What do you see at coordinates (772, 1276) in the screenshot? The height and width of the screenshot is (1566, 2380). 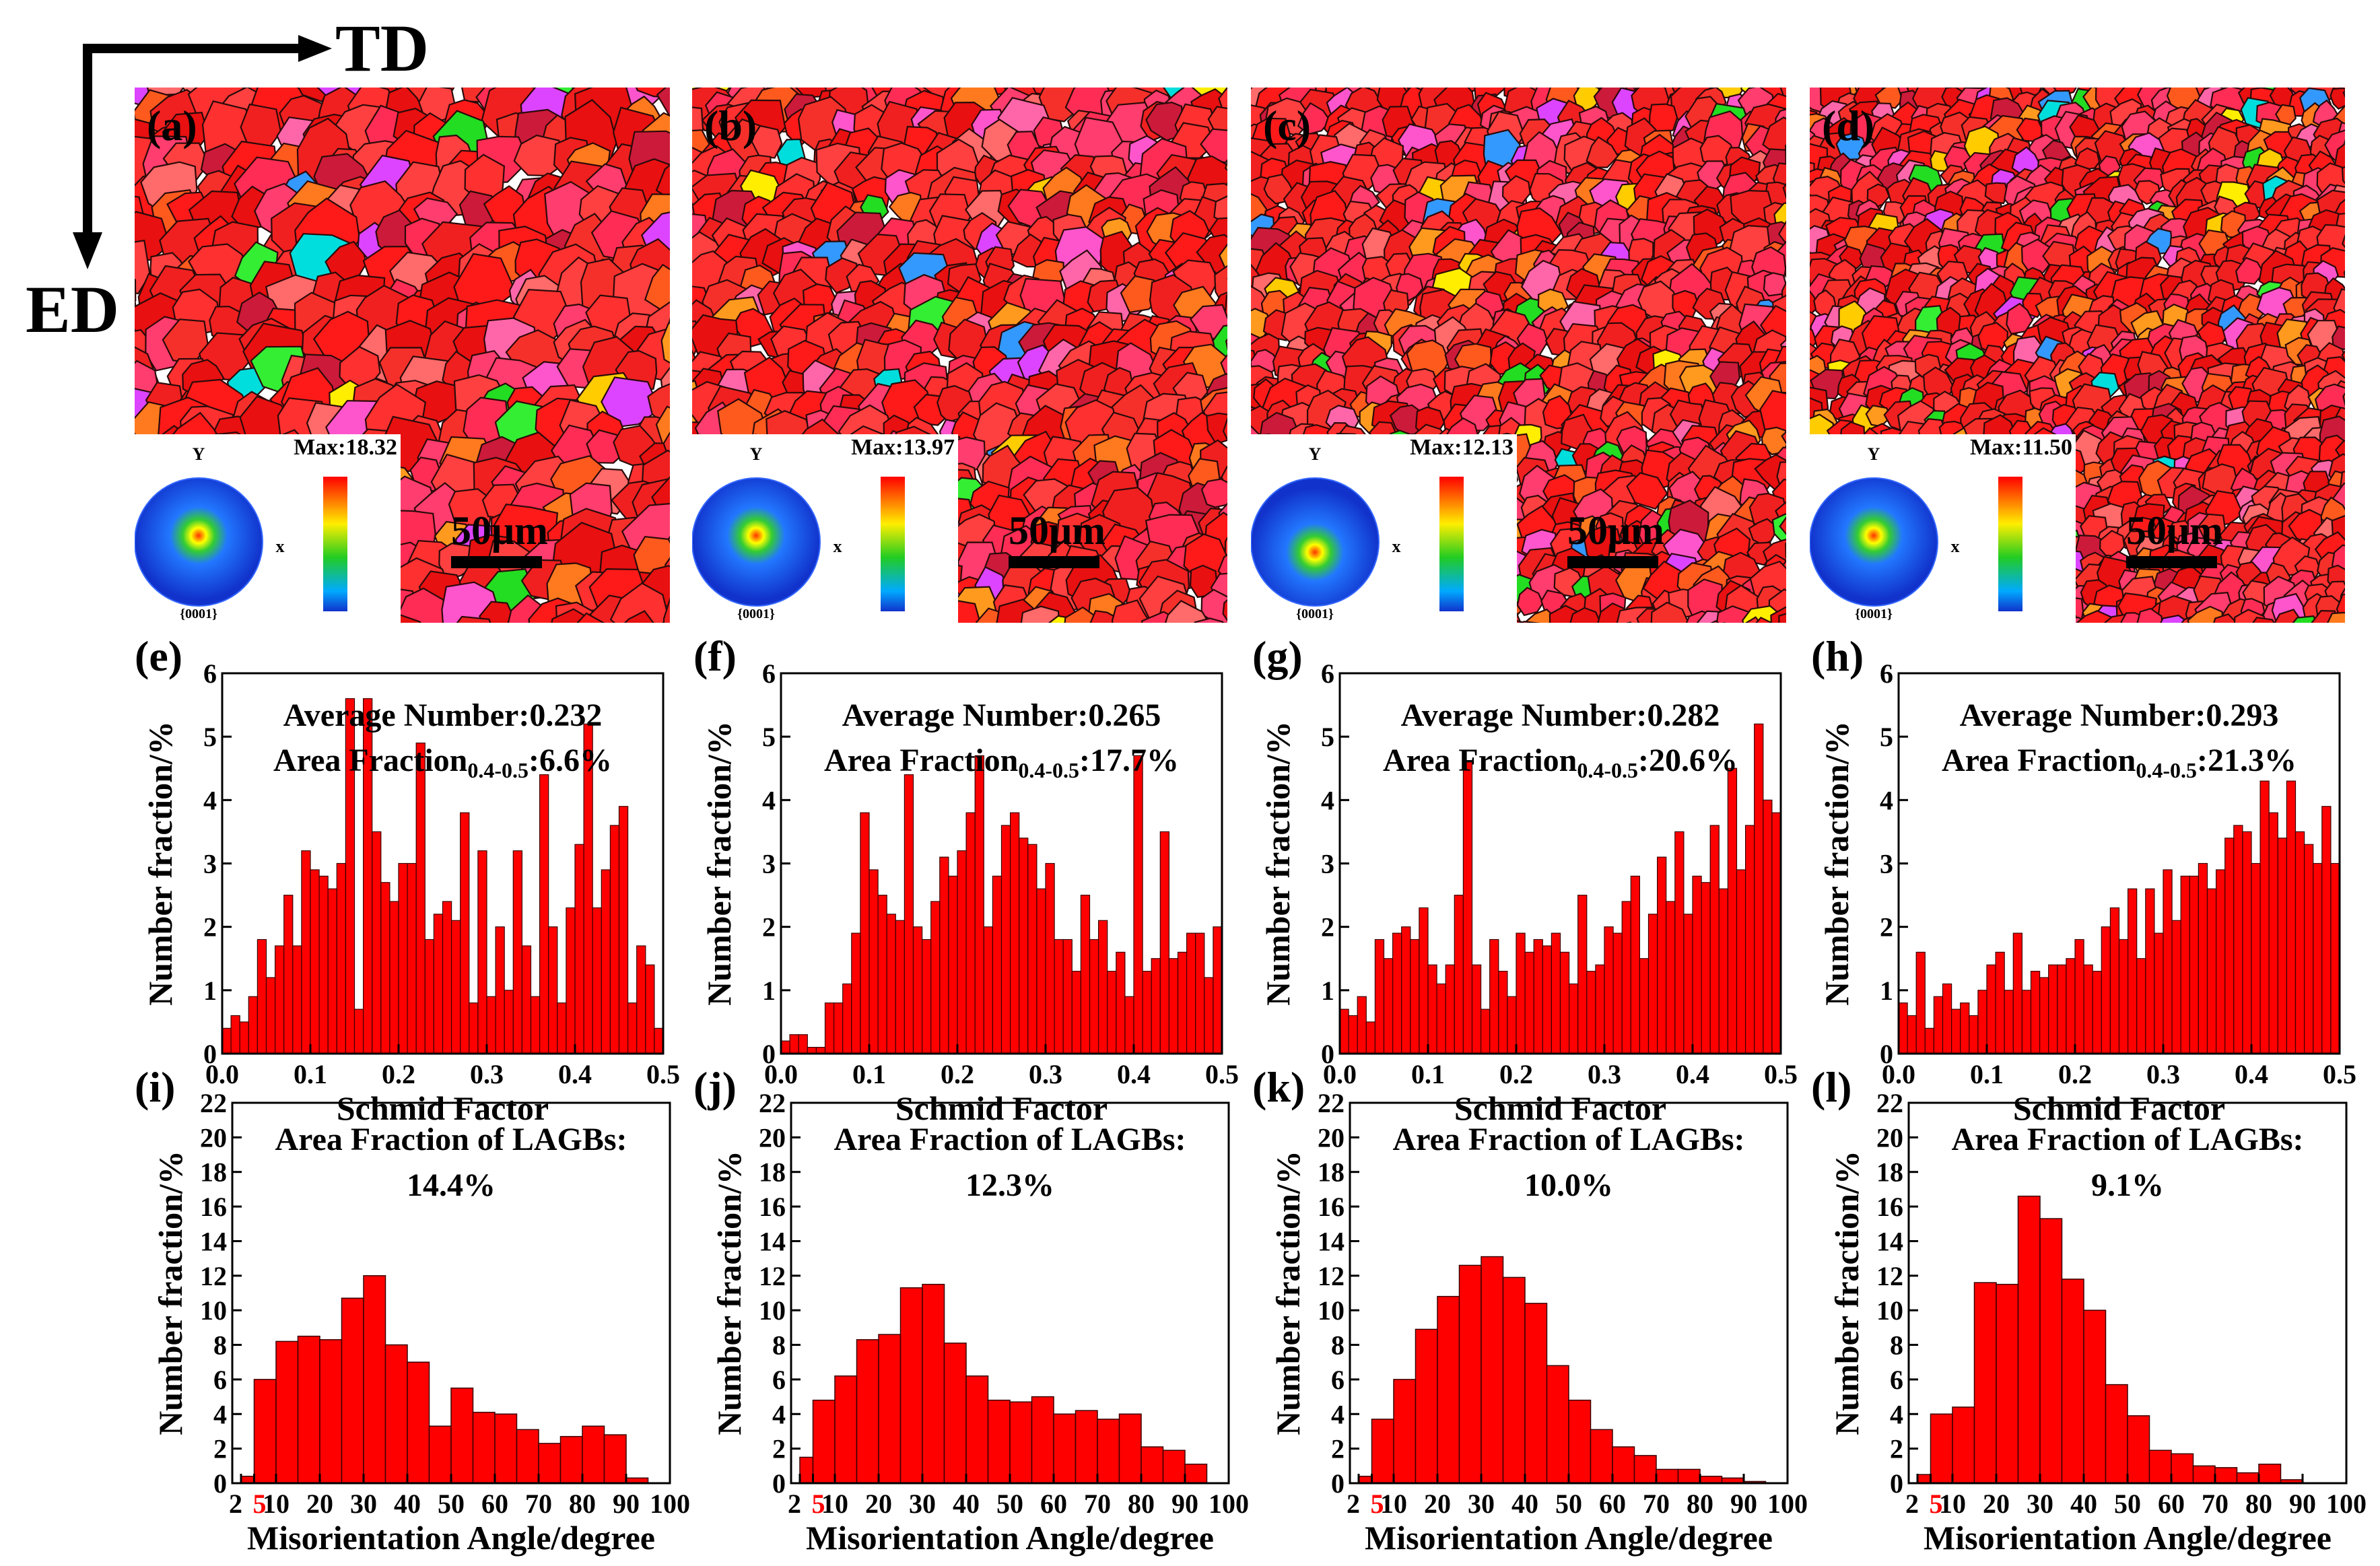 I see `y-tick-label: 12` at bounding box center [772, 1276].